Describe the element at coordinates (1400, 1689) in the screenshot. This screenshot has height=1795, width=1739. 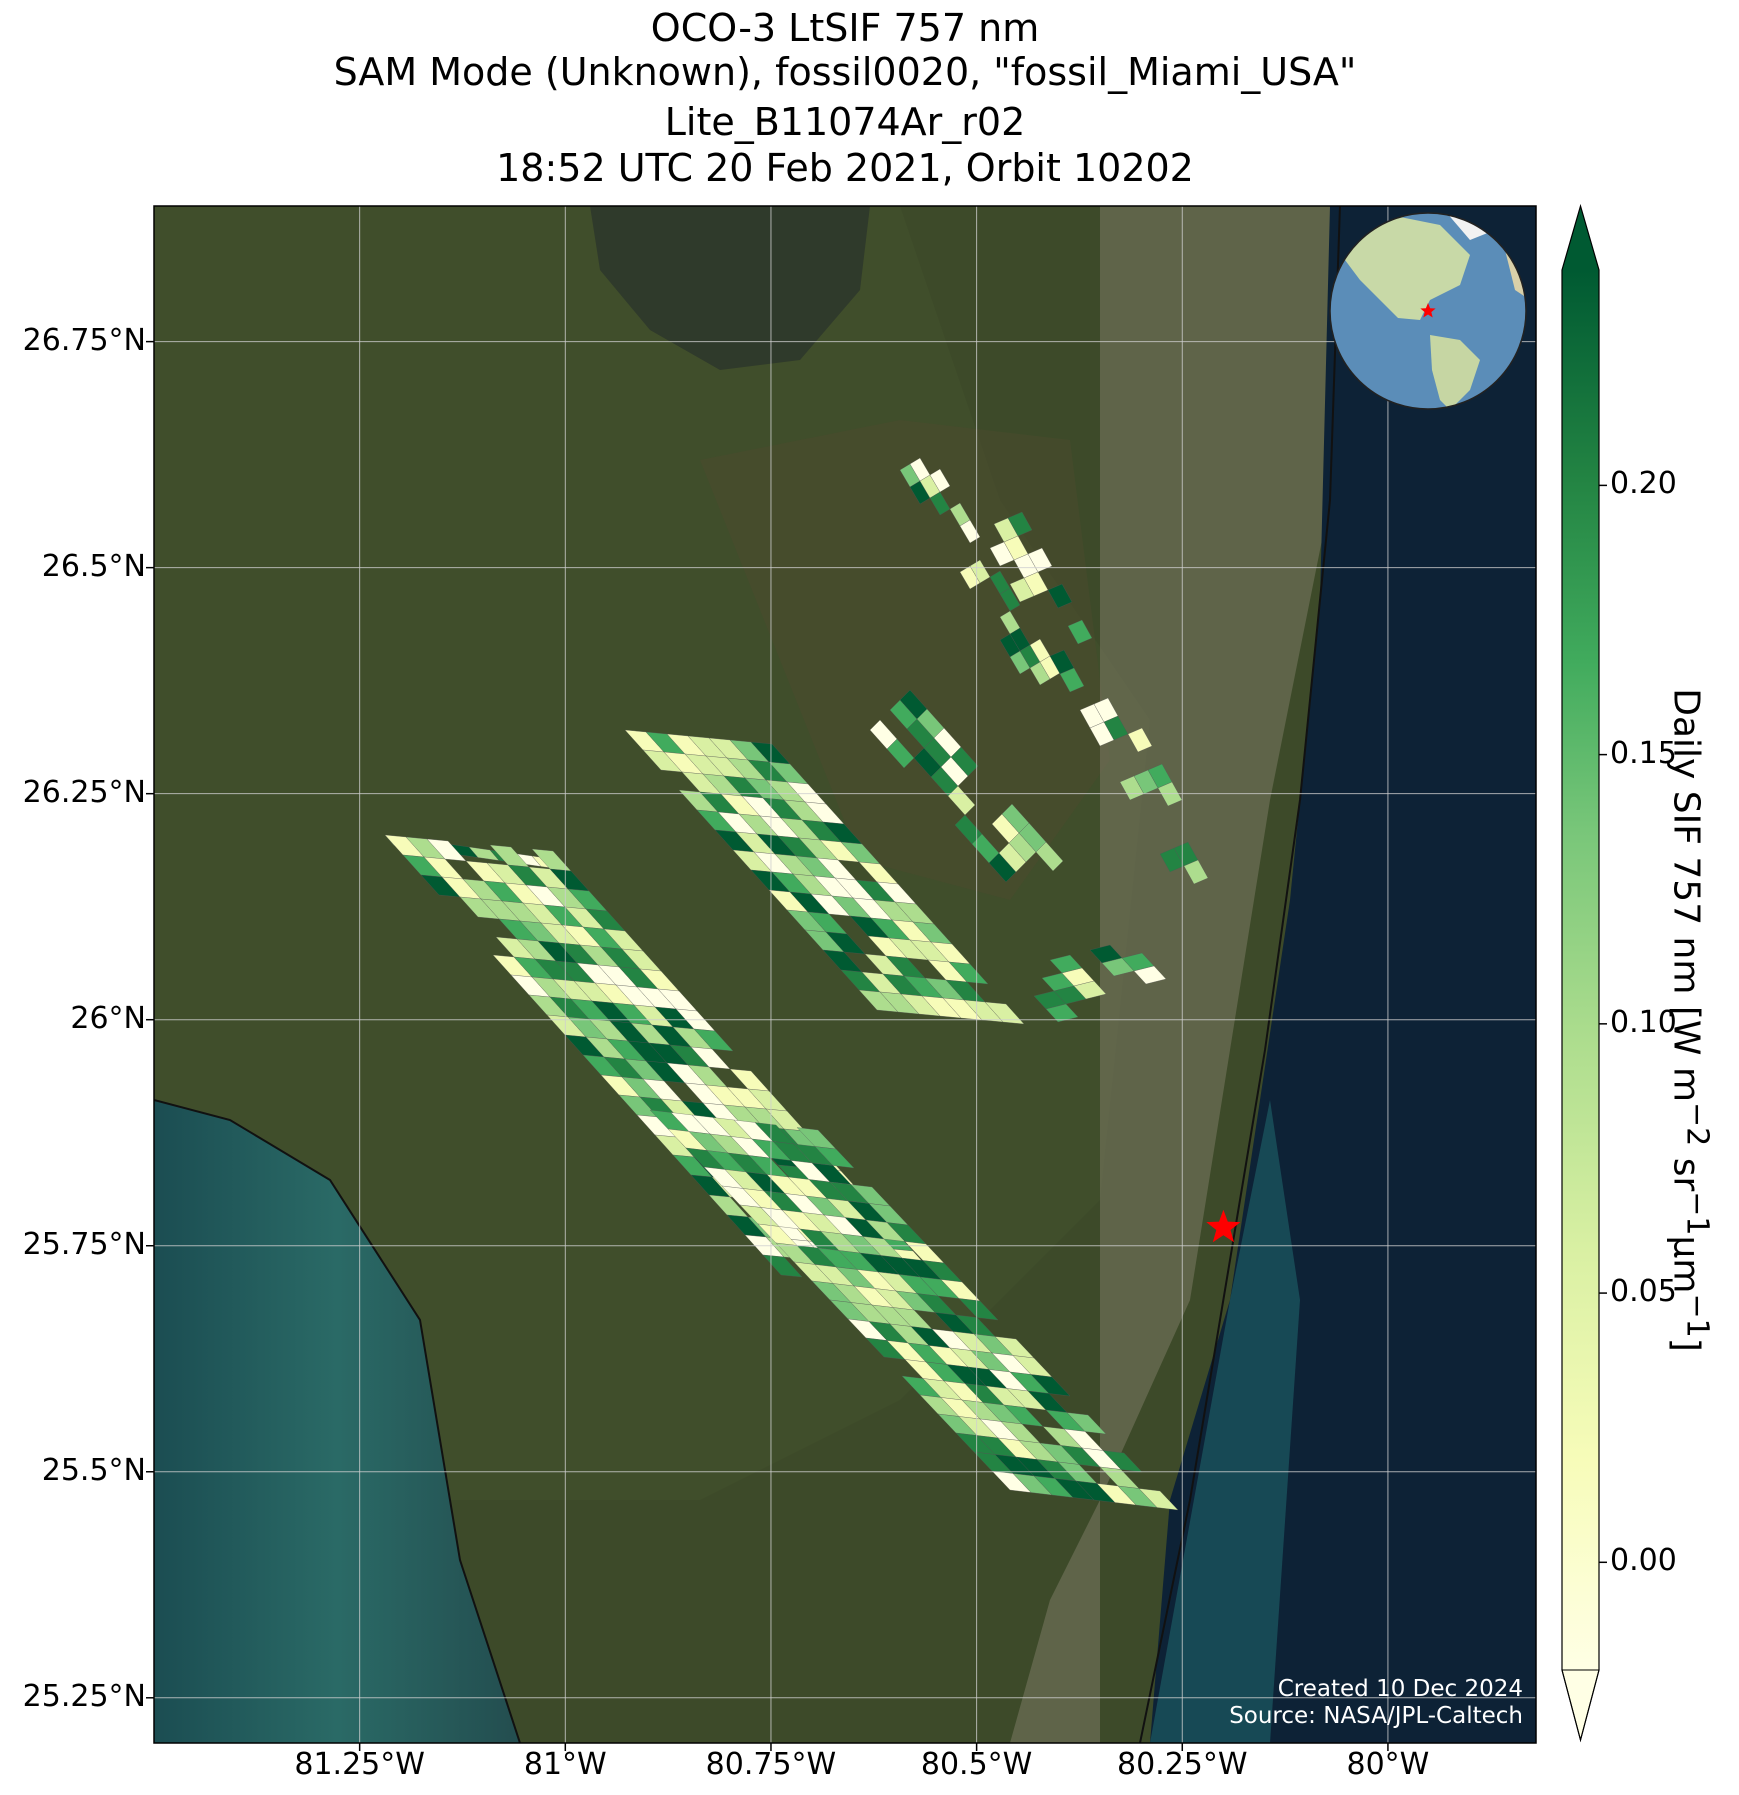
I see `credit-created: Created 10 Dec 2024` at that location.